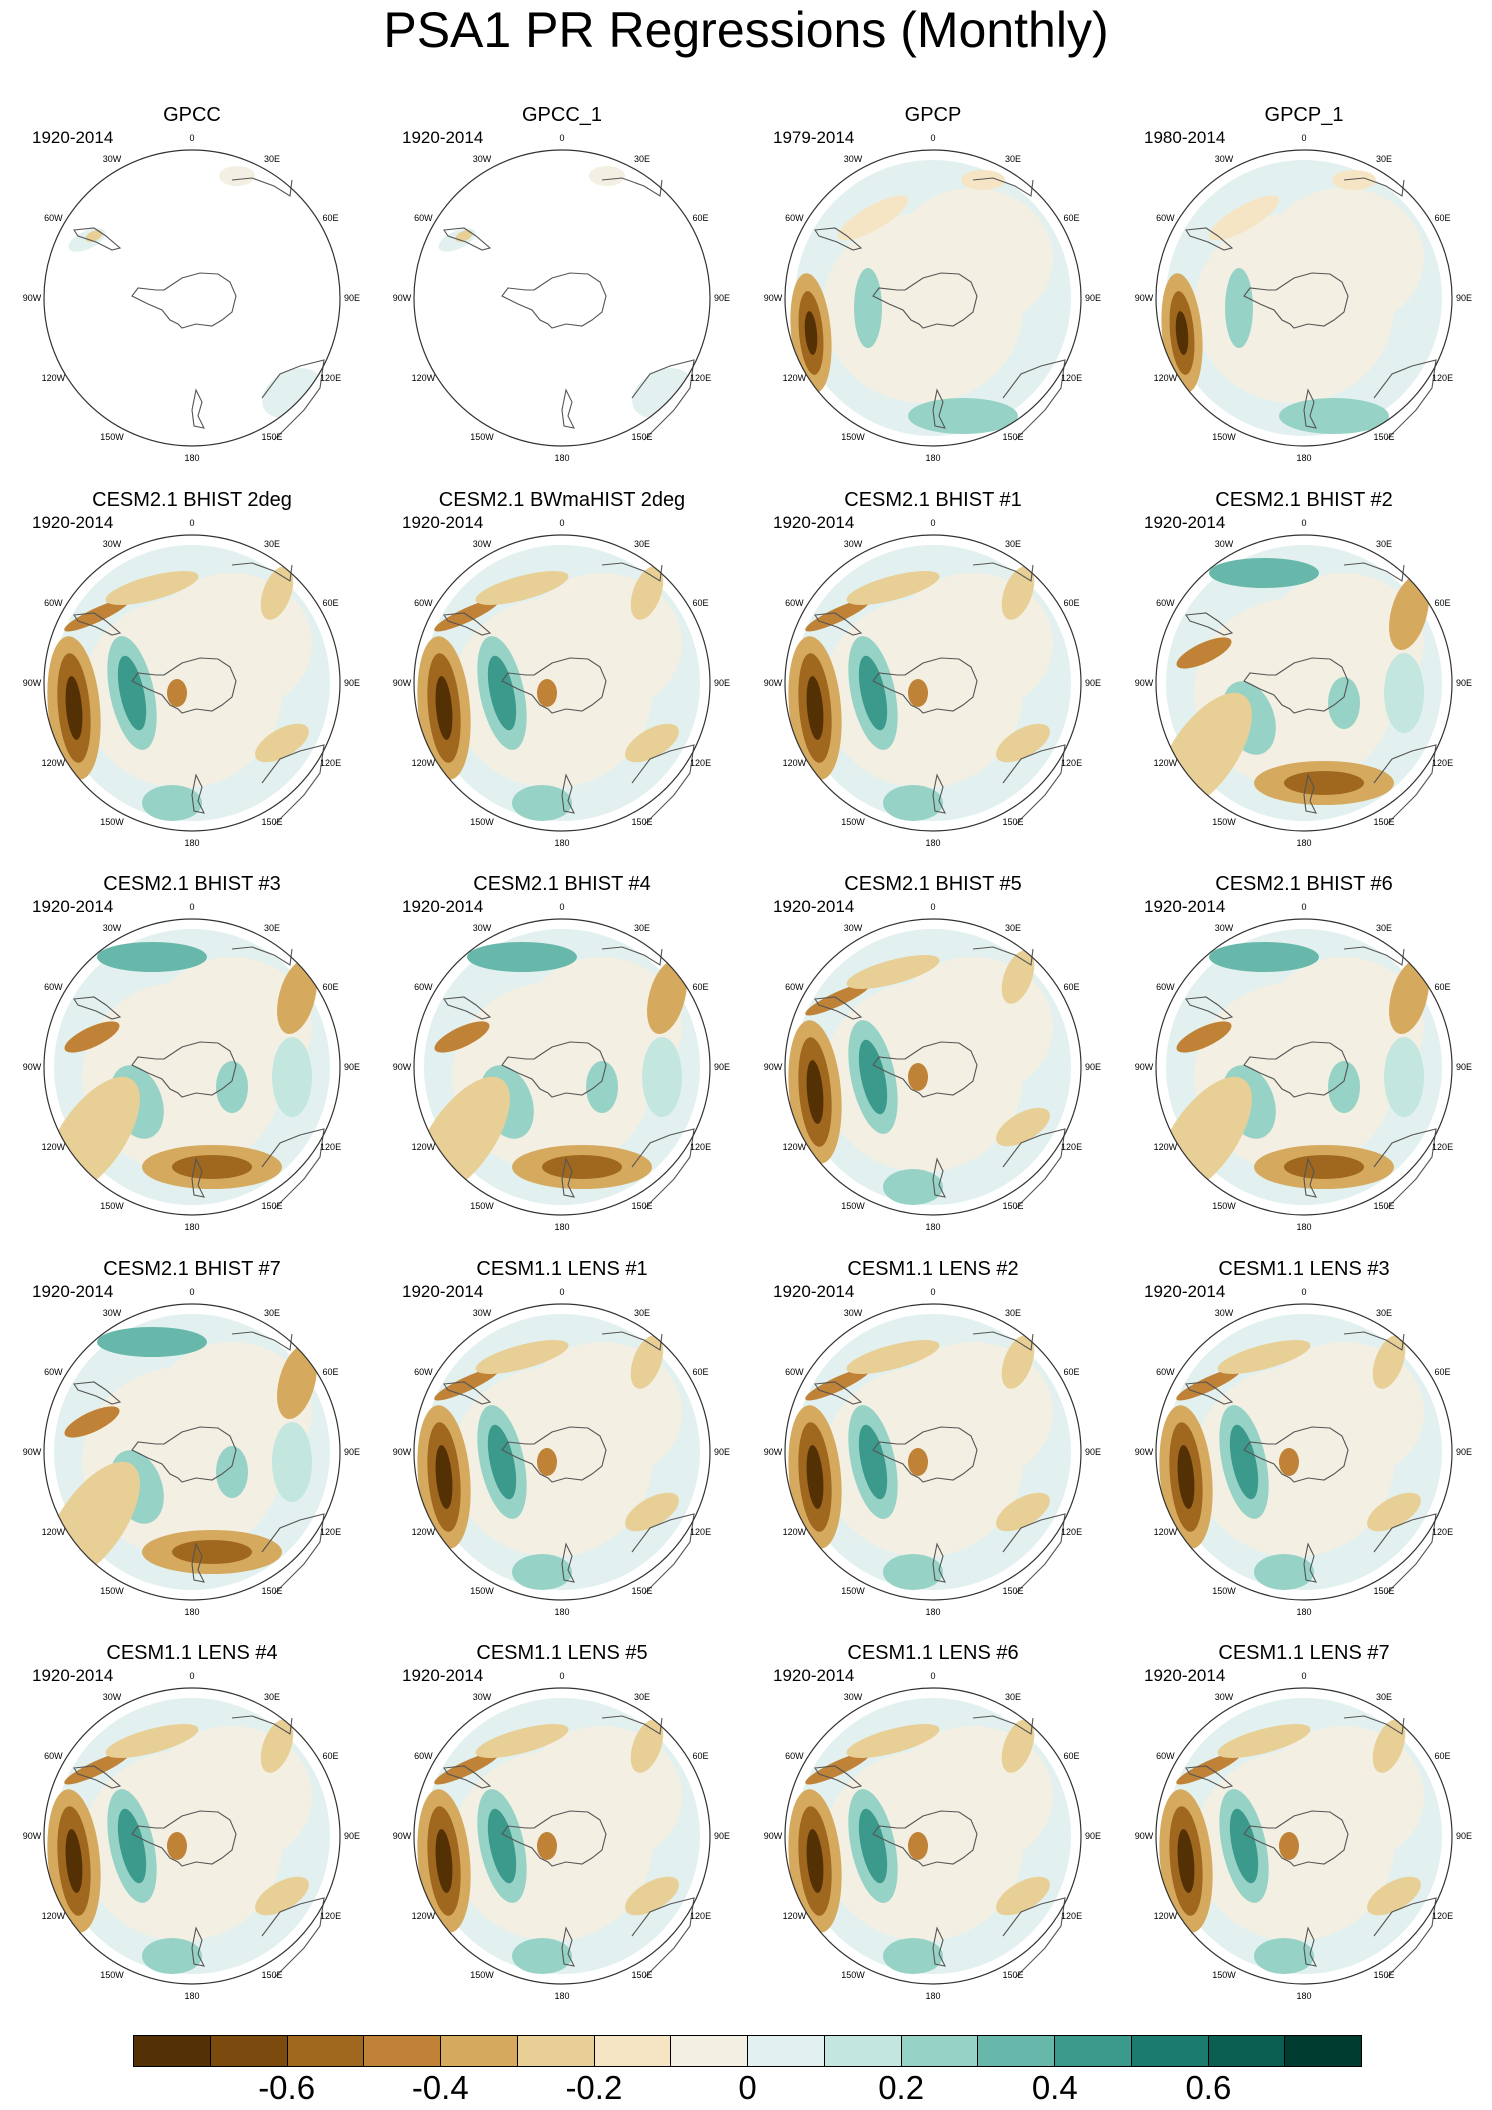 This screenshot has height=2110, width=1492. Describe the element at coordinates (192, 884) in the screenshot. I see `panel-title: CESM2.1 BHIST #3` at that location.